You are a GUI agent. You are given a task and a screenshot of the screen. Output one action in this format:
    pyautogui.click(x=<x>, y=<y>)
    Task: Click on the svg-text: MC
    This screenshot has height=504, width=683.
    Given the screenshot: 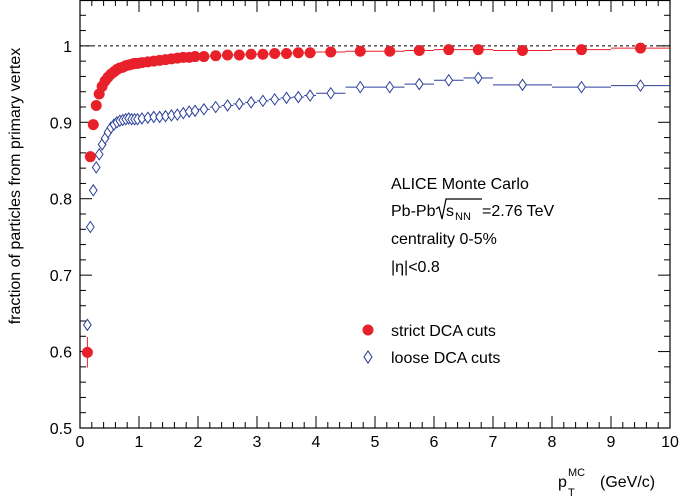 What is the action you would take?
    pyautogui.click(x=576, y=473)
    